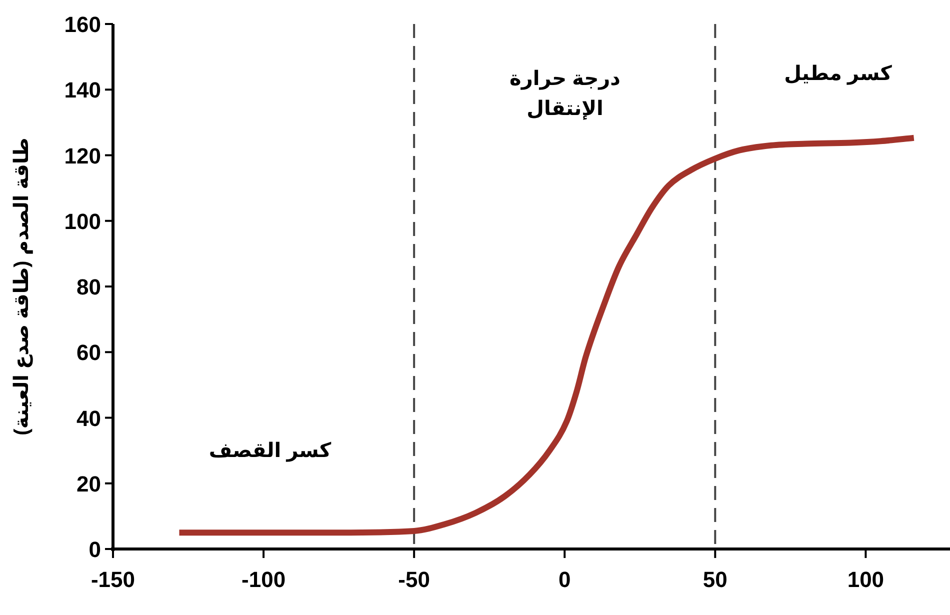  Describe the element at coordinates (82, 90) in the screenshot. I see `y-tick-label: 140` at that location.